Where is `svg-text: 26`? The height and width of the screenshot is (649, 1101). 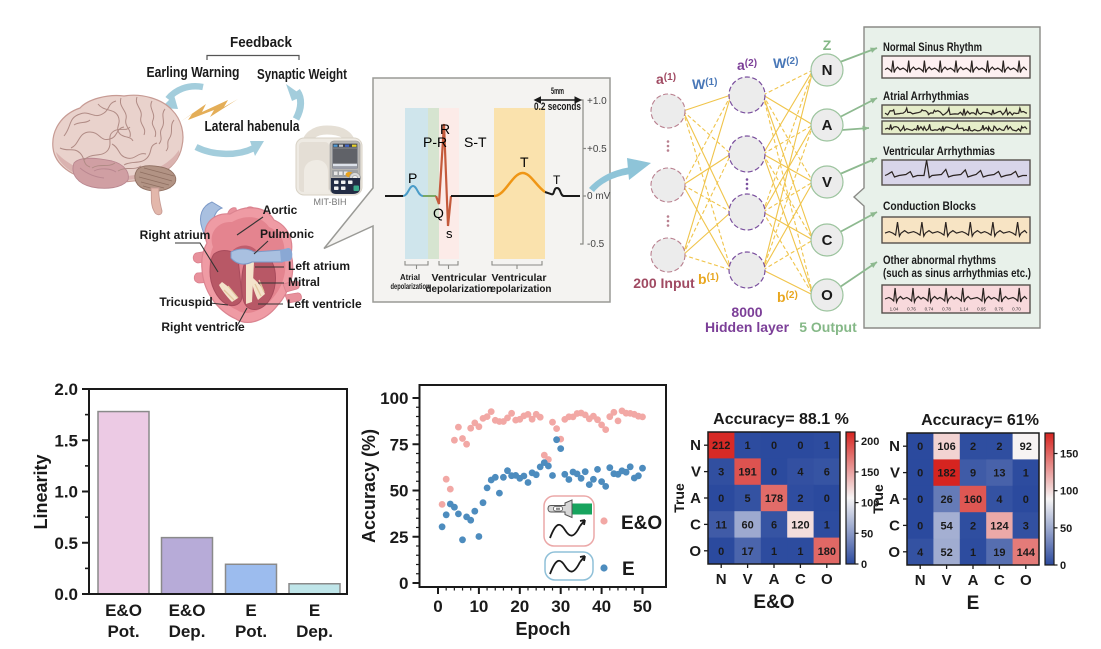
svg-text: 26 is located at coordinates (946, 500).